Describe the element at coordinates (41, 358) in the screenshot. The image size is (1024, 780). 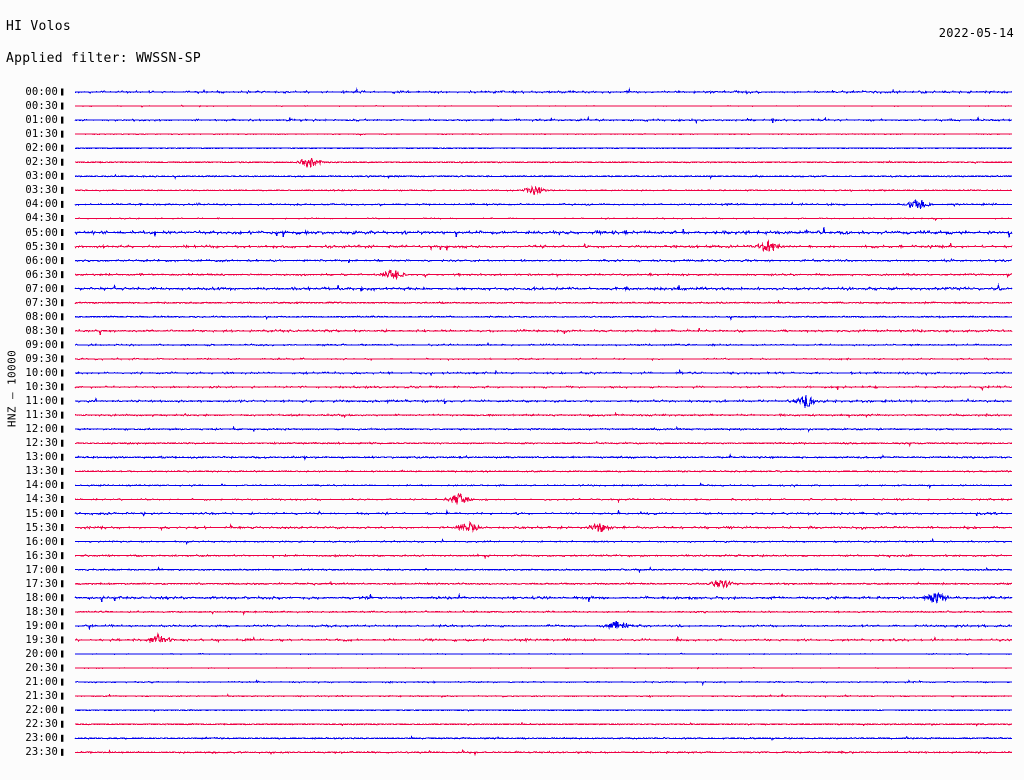
I see `time-label: 09:30` at that location.